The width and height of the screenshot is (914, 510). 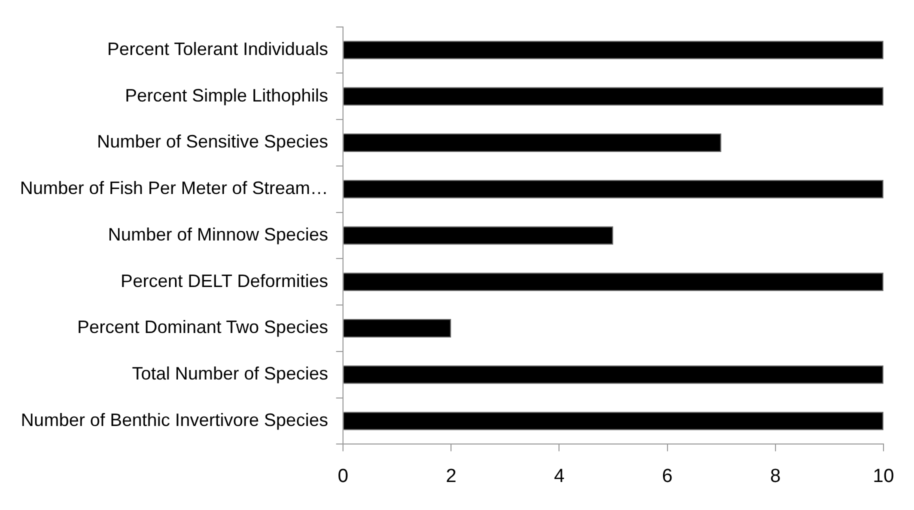 I want to click on y-tick-label: Number of Sensitive Species, so click(x=212, y=142).